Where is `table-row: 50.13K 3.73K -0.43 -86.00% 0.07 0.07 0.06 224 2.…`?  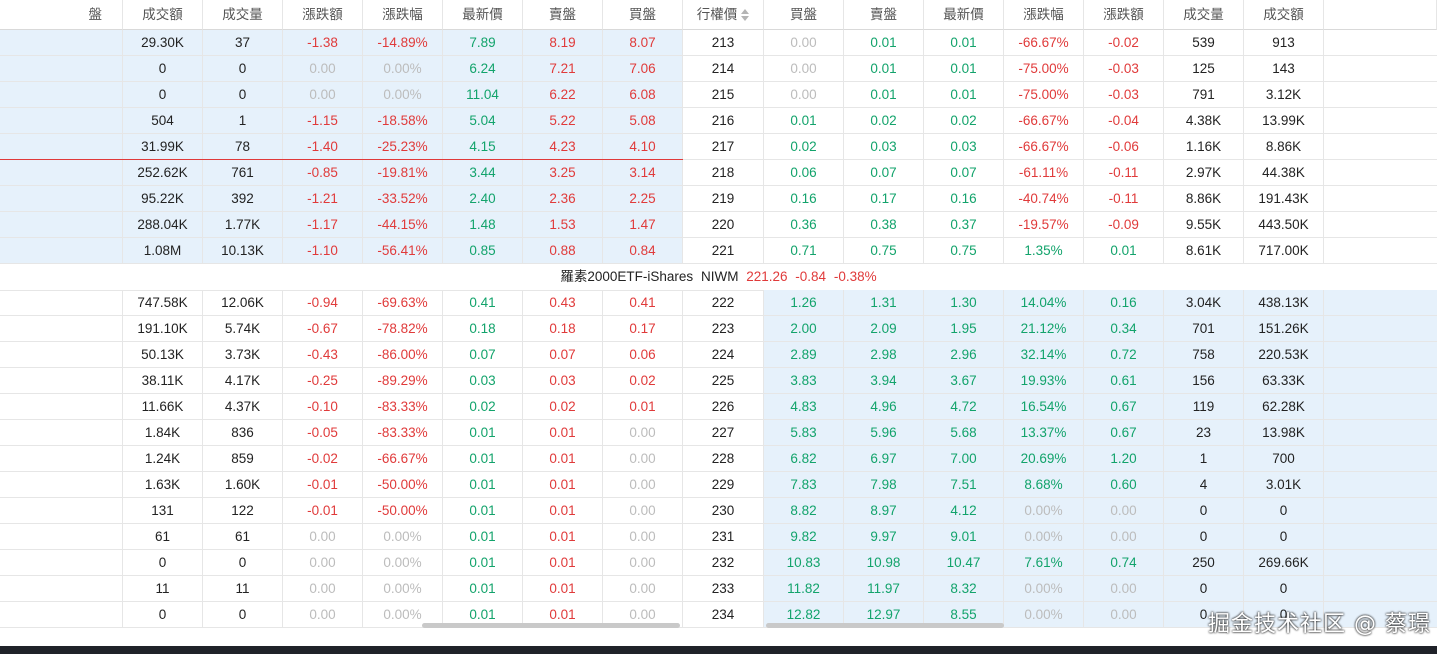 table-row: 50.13K 3.73K -0.43 -86.00% 0.07 0.07 0.06 224 2.… is located at coordinates (718, 355).